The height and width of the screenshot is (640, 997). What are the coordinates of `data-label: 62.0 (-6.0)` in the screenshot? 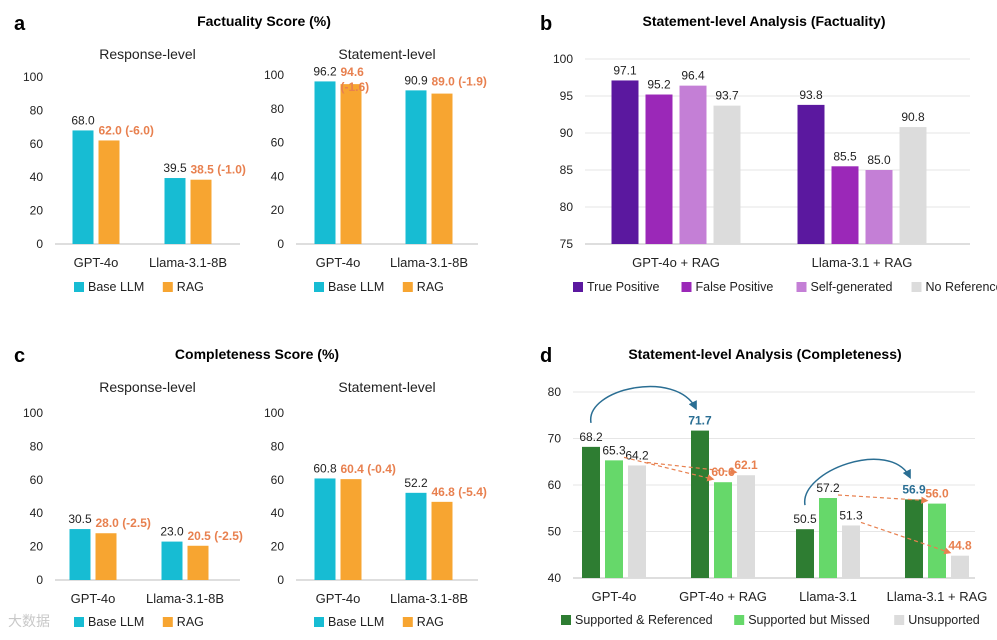 It's located at (126, 130).